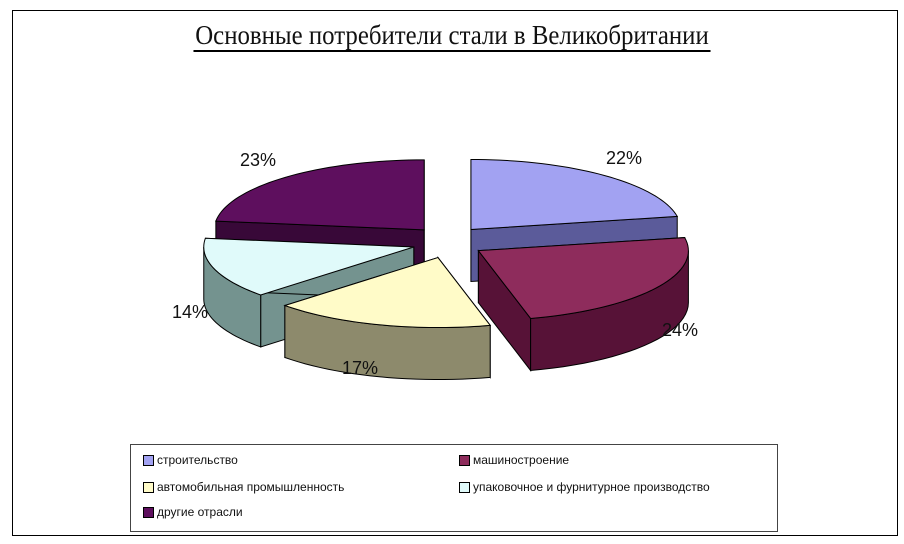 Image resolution: width=904 pixels, height=544 pixels. Describe the element at coordinates (464, 460) in the screenshot. I see `legend-swatch-machinery` at that location.